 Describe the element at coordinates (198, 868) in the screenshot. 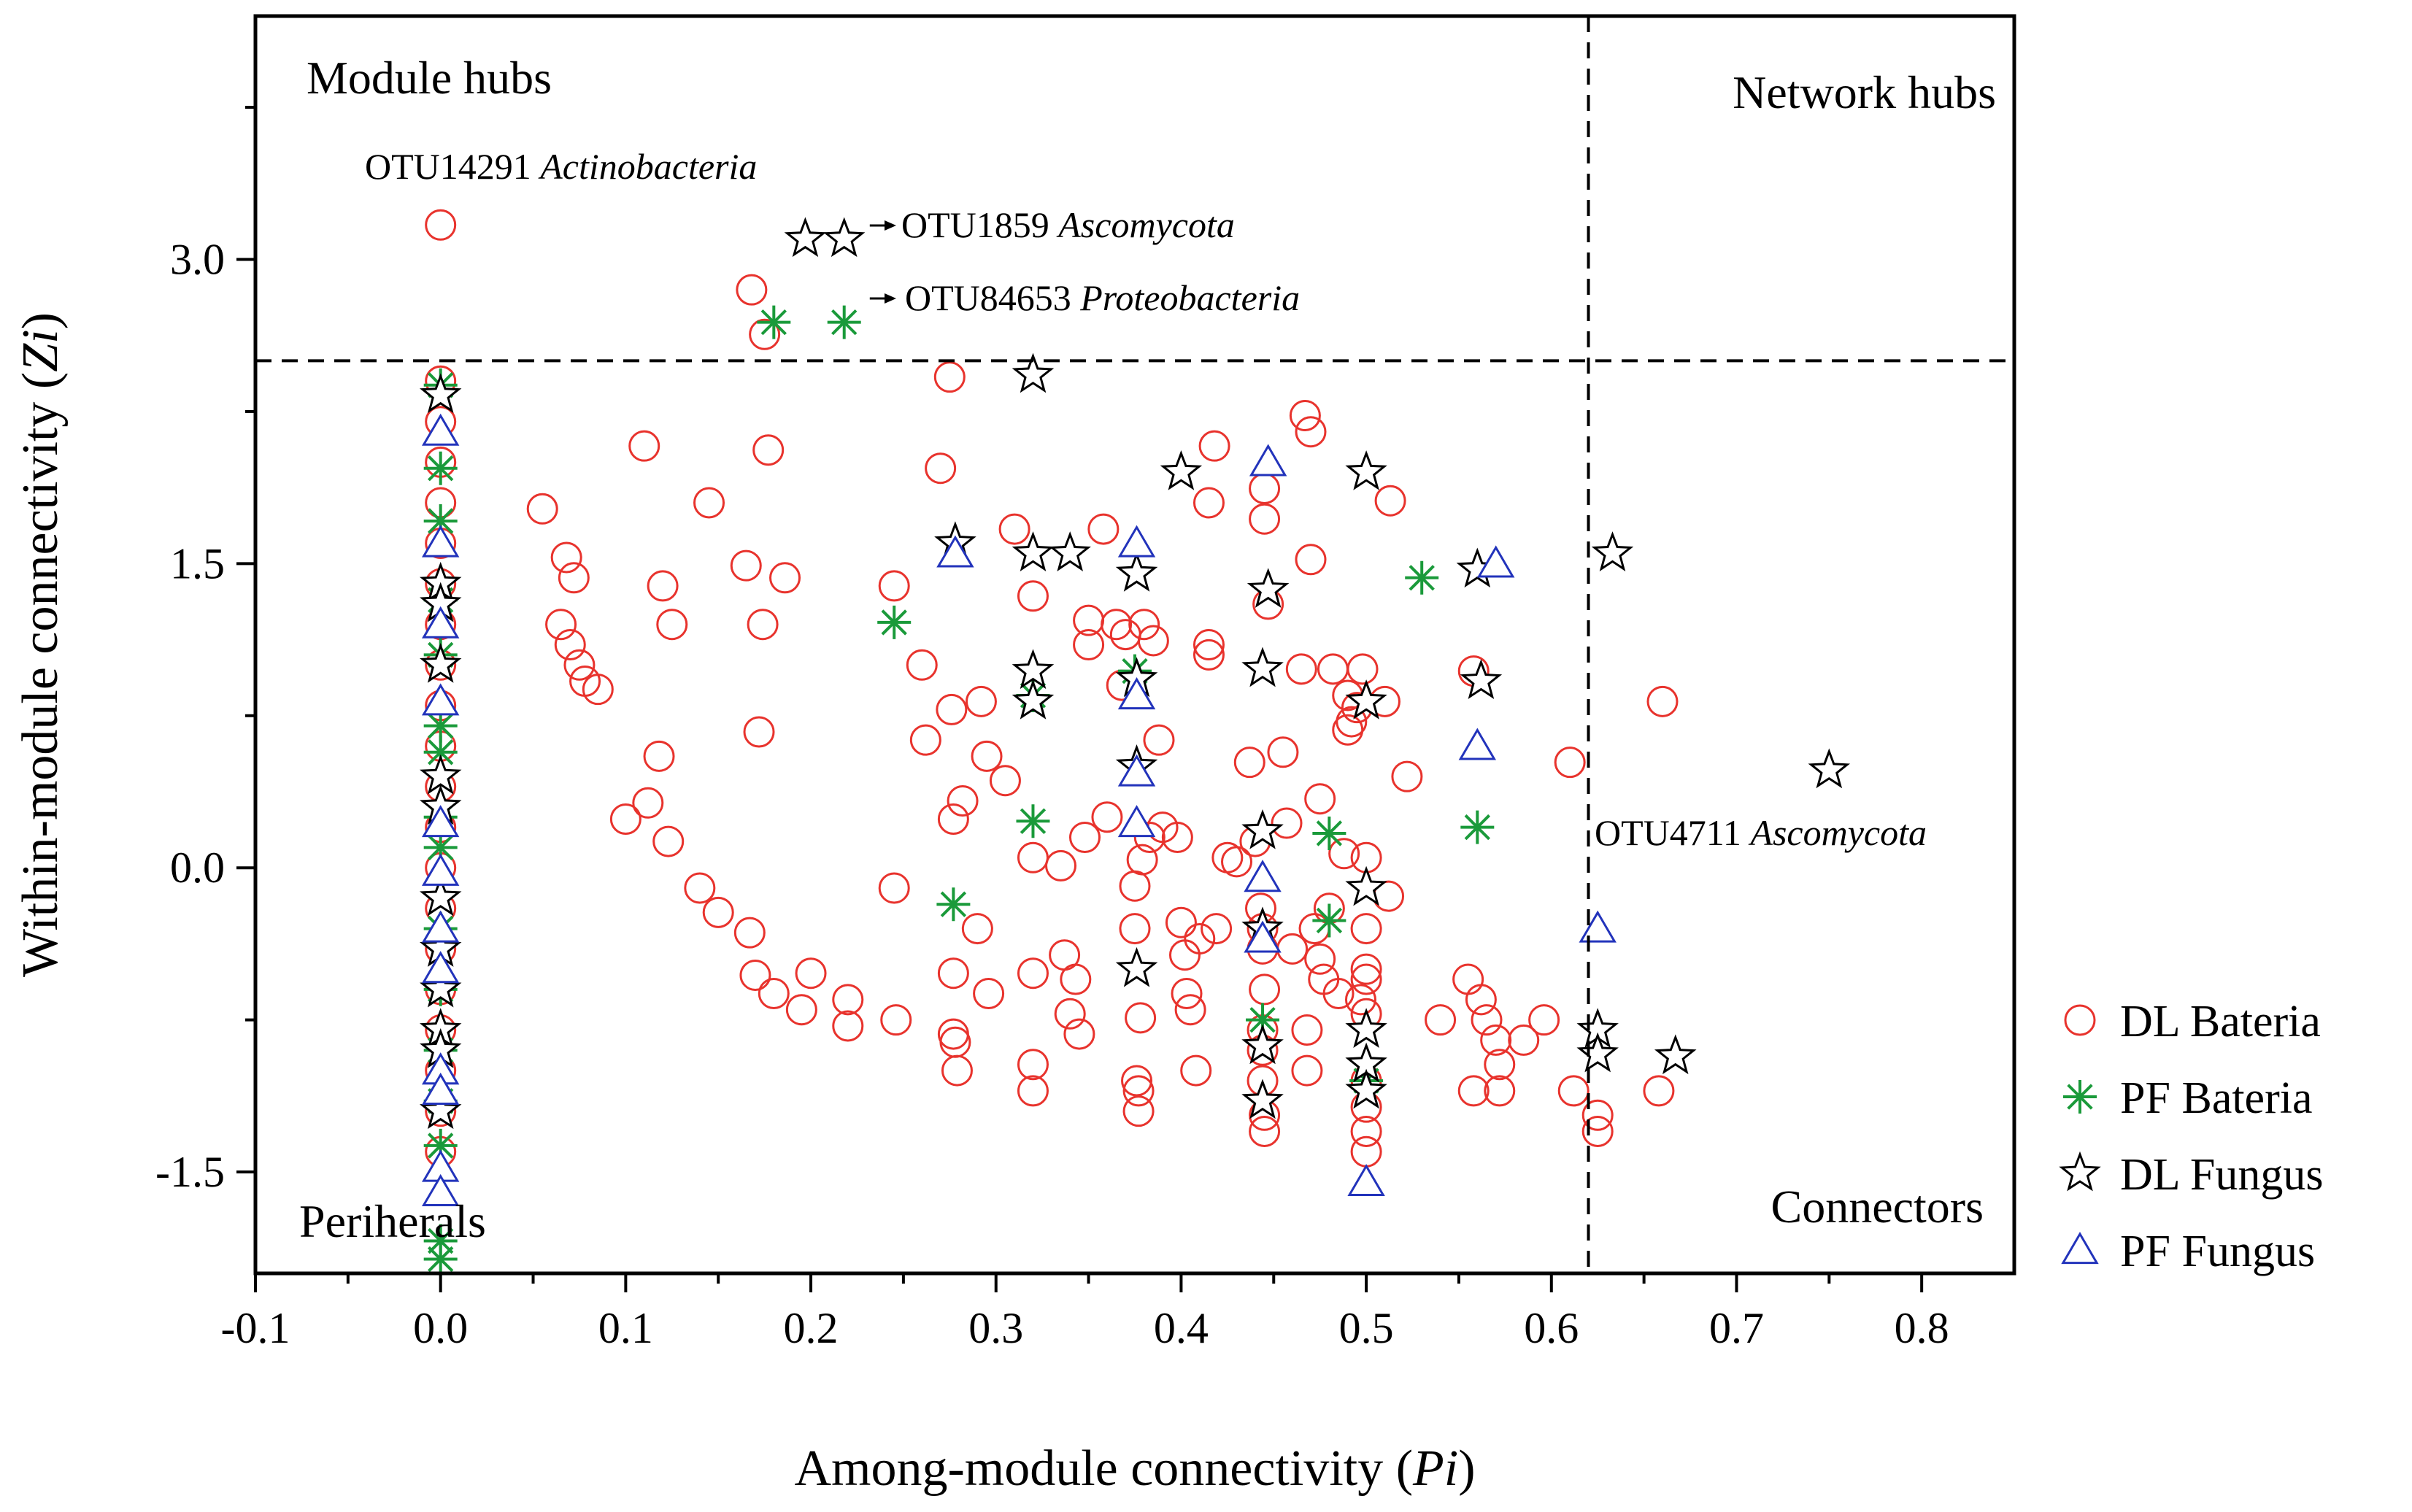

I see `y-tick-label: 0.0` at that location.